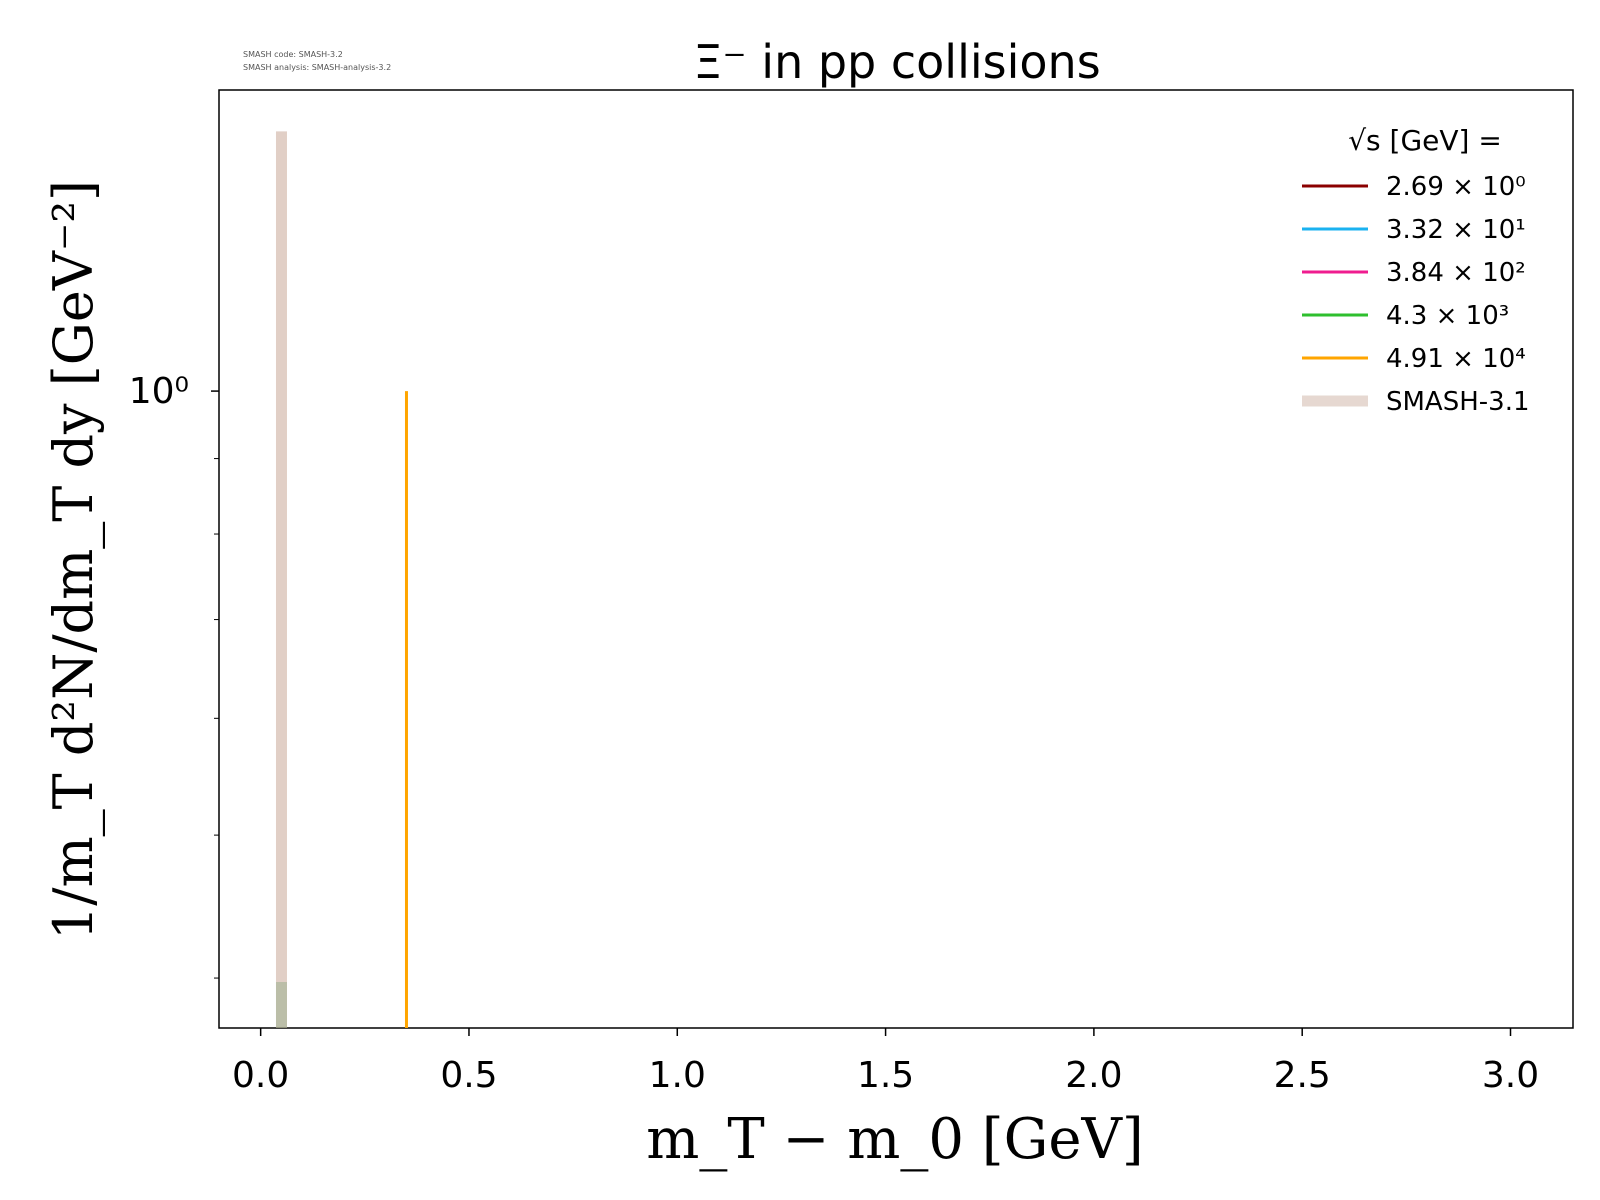  I want to click on legend-label: 4.3 × 10³, so click(1447, 316).